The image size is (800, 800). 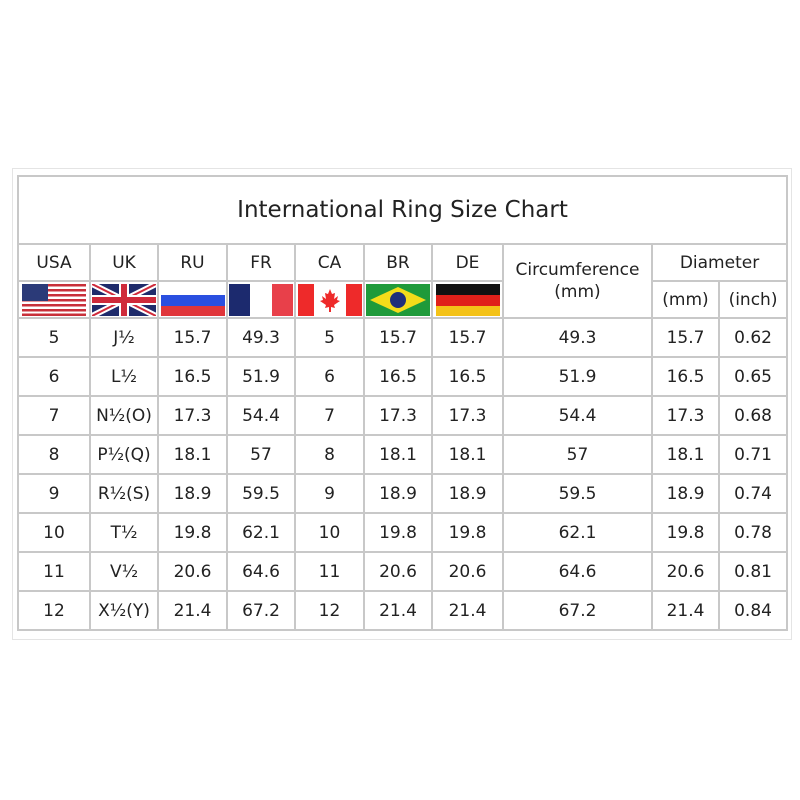 I want to click on cell-de: 16.5, so click(x=467, y=376).